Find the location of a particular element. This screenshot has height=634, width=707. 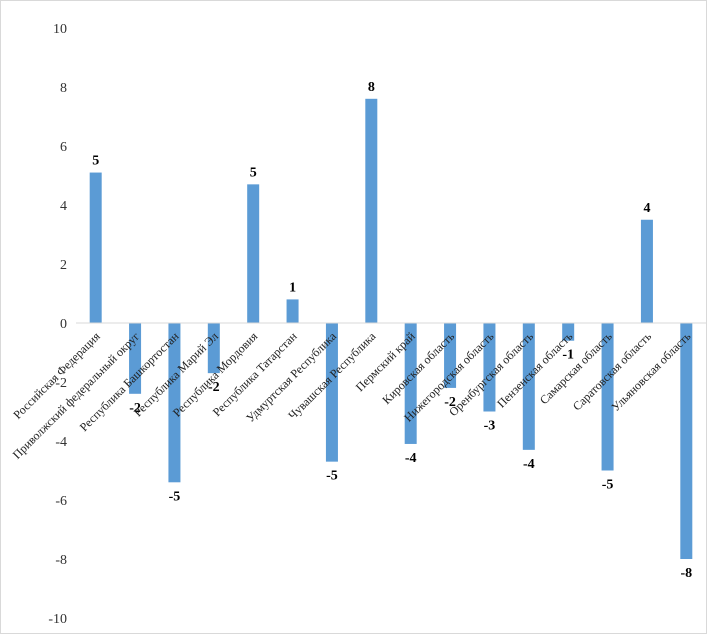

y-tick-label: 8 is located at coordinates (63, 88).